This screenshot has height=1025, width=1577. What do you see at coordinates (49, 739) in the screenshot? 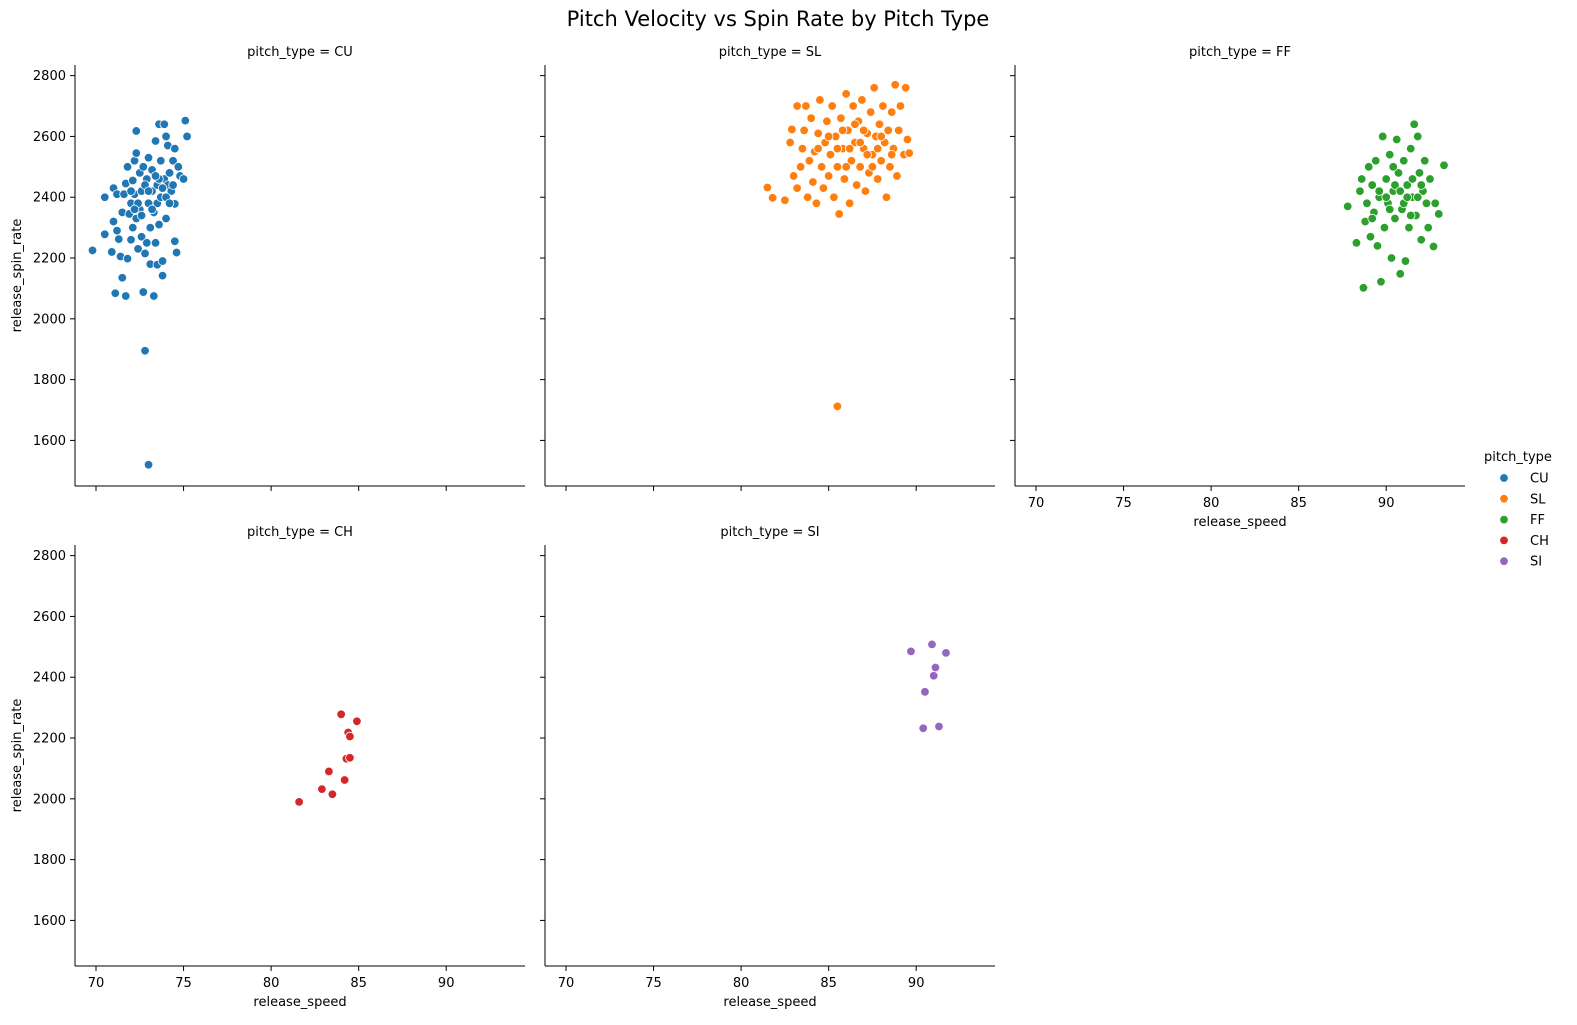
I see `y-tick-label: 2200` at bounding box center [49, 739].